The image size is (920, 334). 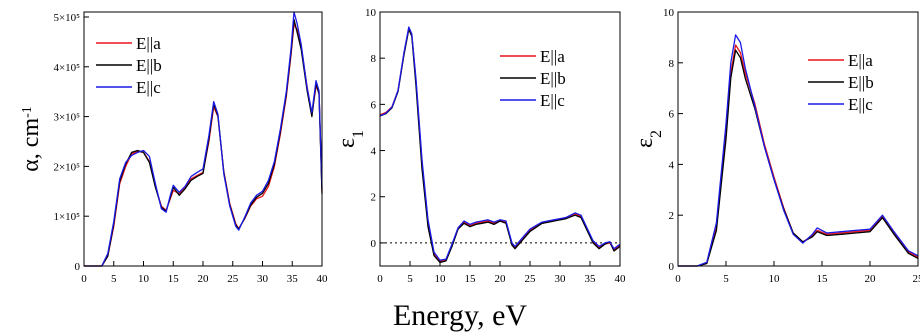 What do you see at coordinates (350, 139) in the screenshot?
I see `y-axis-label: ε1` at bounding box center [350, 139].